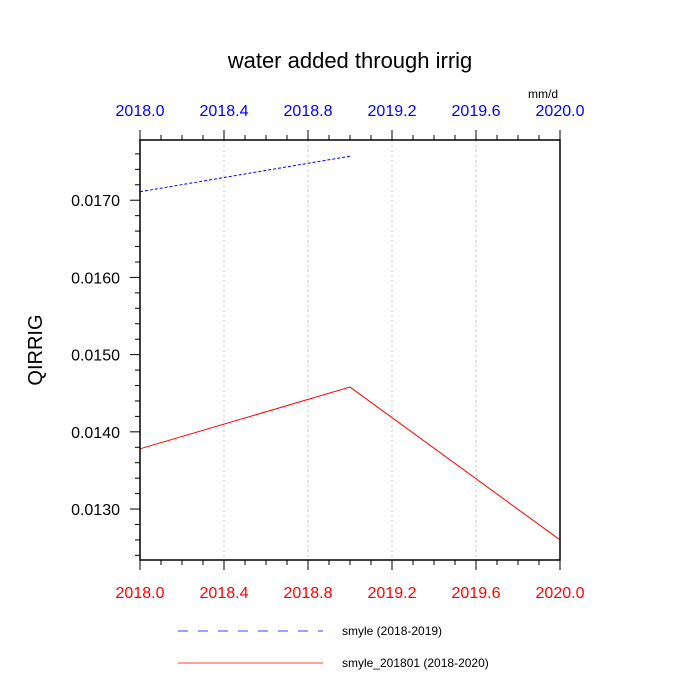 This screenshot has height=700, width=700. Describe the element at coordinates (415, 663) in the screenshot. I see `legend-label: smyle_201801 (2018-2020)` at that location.